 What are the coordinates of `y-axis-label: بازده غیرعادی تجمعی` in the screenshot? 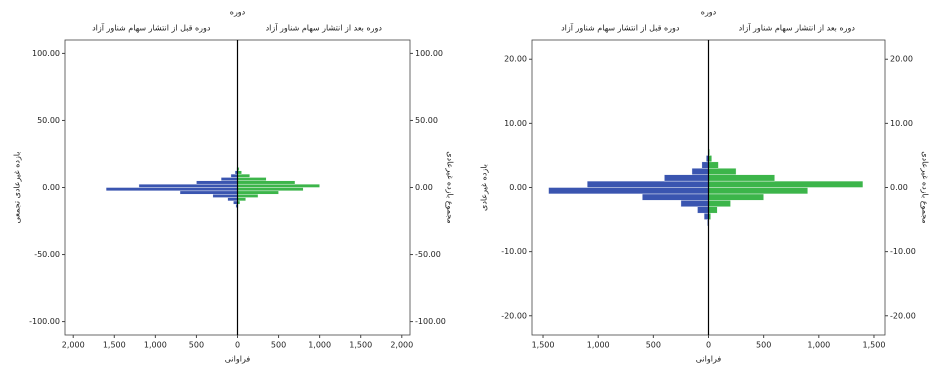 It's located at (17, 188).